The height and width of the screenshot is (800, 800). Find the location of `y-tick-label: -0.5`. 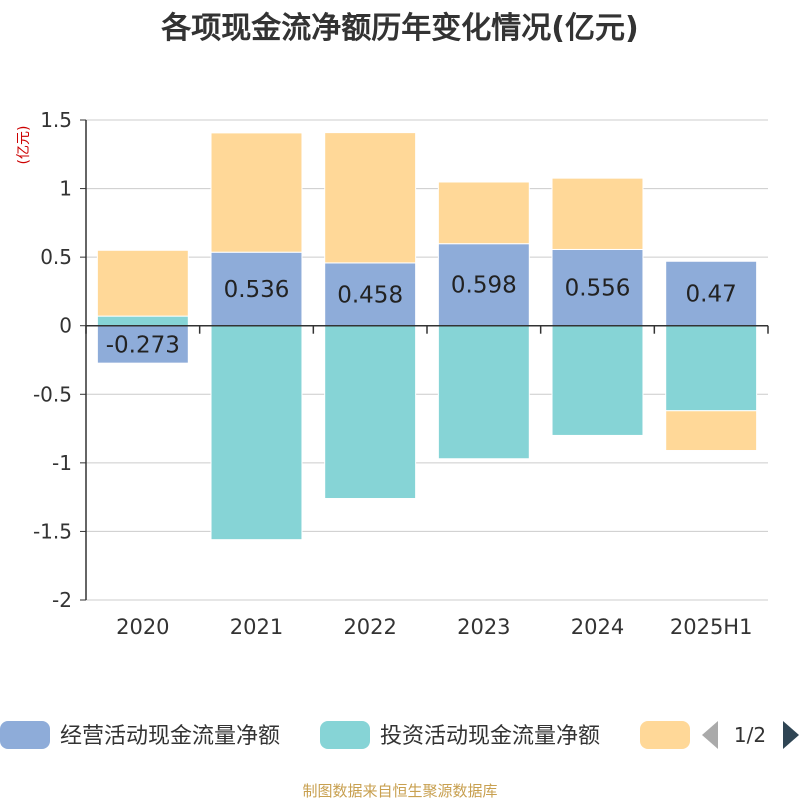

y-tick-label: -0.5 is located at coordinates (52, 394).